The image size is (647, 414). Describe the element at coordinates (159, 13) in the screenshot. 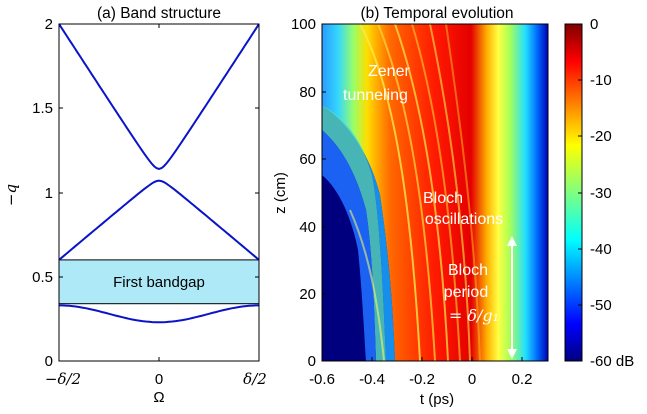

I see `panel-a-title: (a) Band structure` at that location.